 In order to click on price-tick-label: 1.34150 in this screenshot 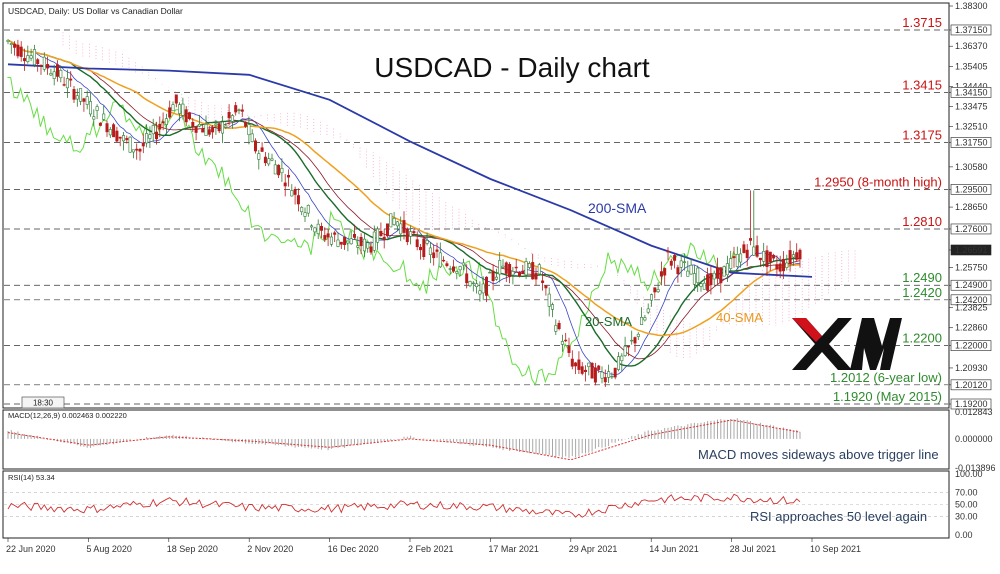, I will do `click(971, 92)`.